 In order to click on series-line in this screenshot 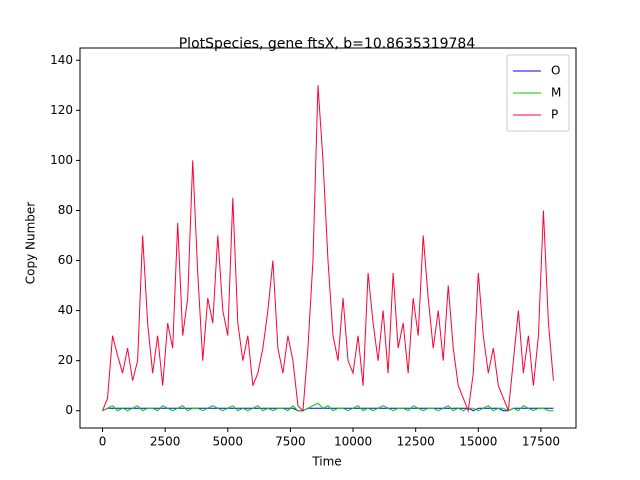, I will do `click(328, 407)`.